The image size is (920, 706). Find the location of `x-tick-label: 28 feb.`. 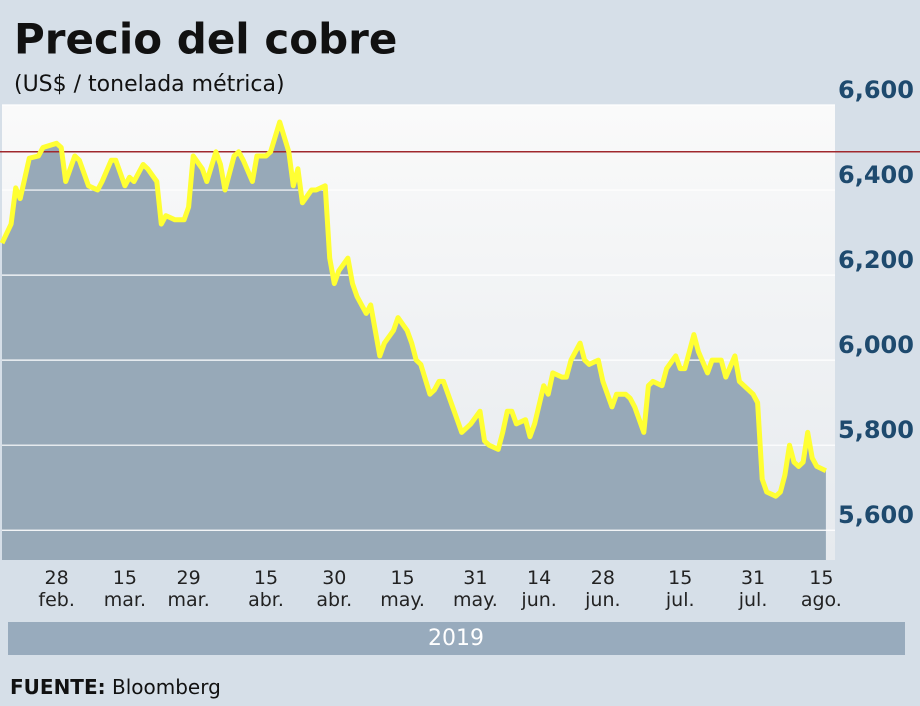

x-tick-label: 28 feb. is located at coordinates (56, 589).